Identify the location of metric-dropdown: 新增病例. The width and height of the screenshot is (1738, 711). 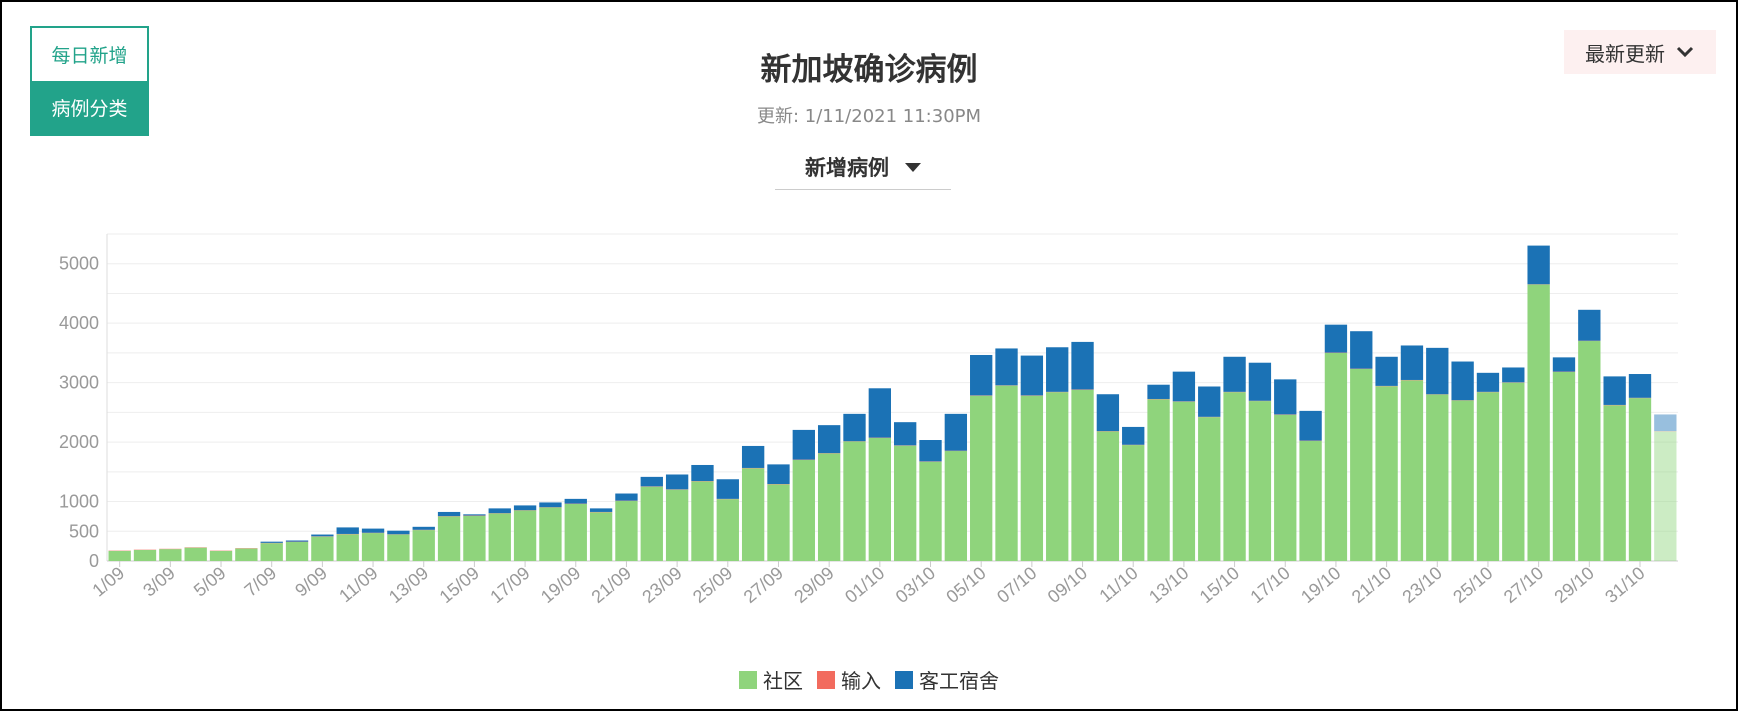
(863, 167).